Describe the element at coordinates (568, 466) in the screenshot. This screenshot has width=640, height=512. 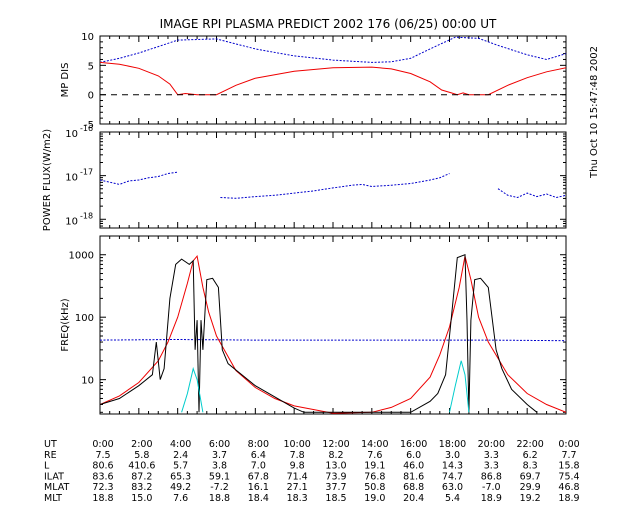
I see `table-cell: 15.8` at that location.